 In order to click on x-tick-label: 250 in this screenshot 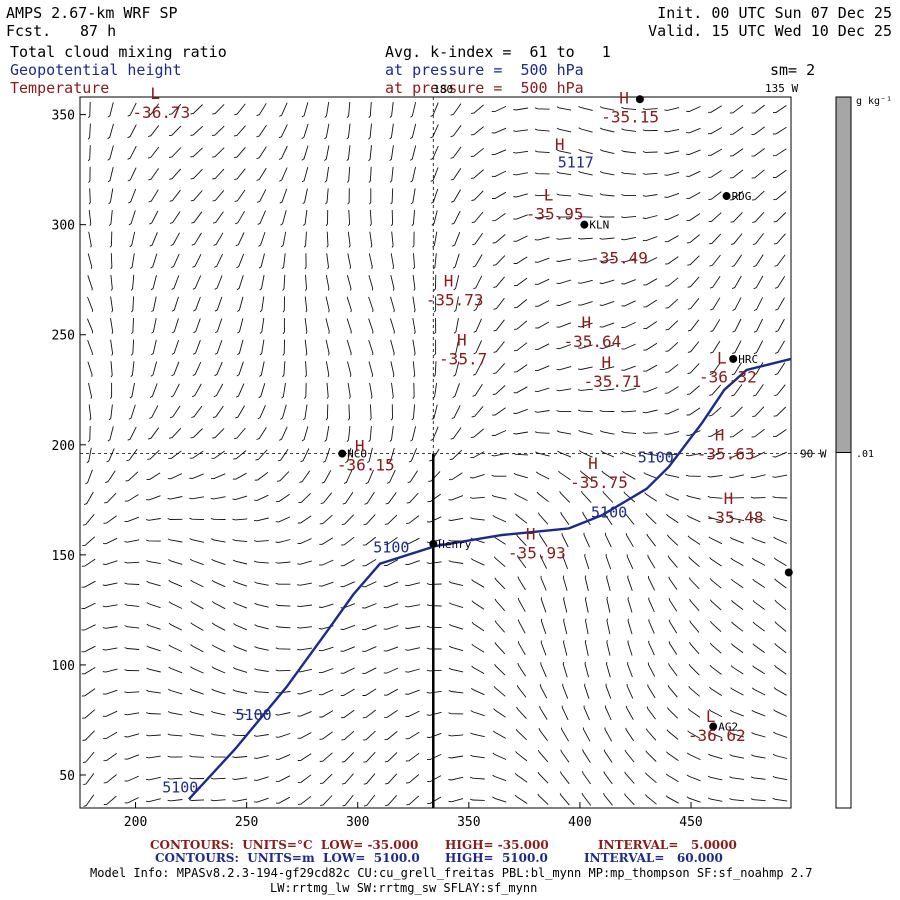, I will do `click(246, 822)`.